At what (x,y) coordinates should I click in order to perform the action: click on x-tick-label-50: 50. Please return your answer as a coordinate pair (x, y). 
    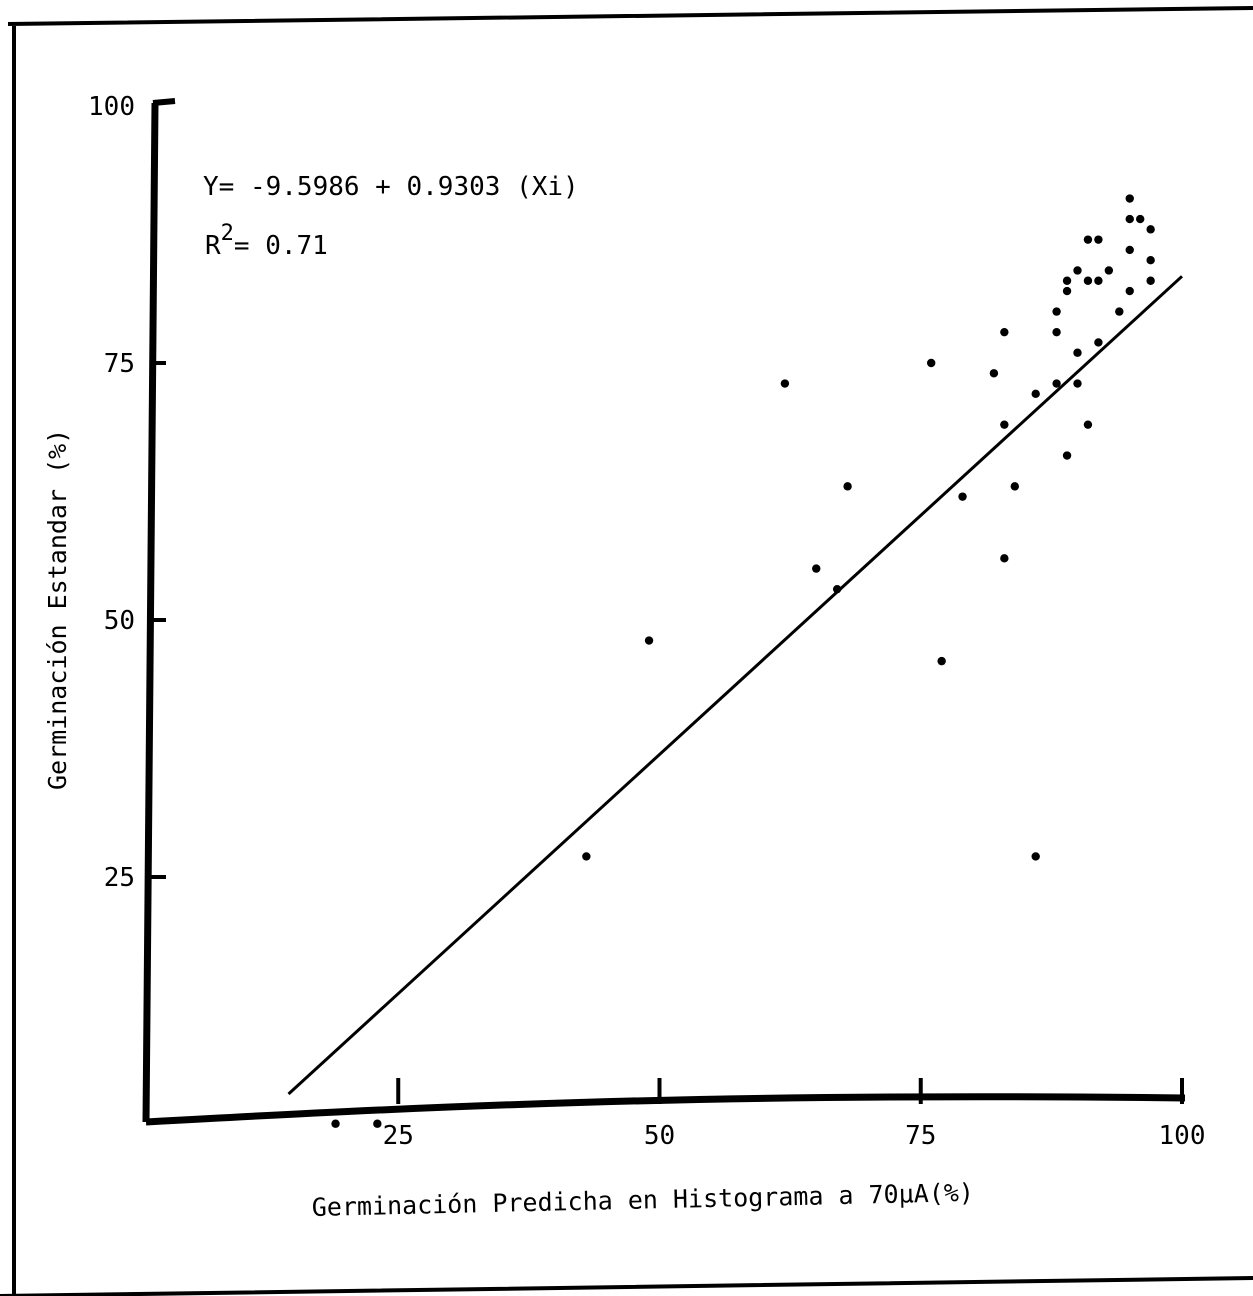
    Looking at the image, I should click on (659, 1136).